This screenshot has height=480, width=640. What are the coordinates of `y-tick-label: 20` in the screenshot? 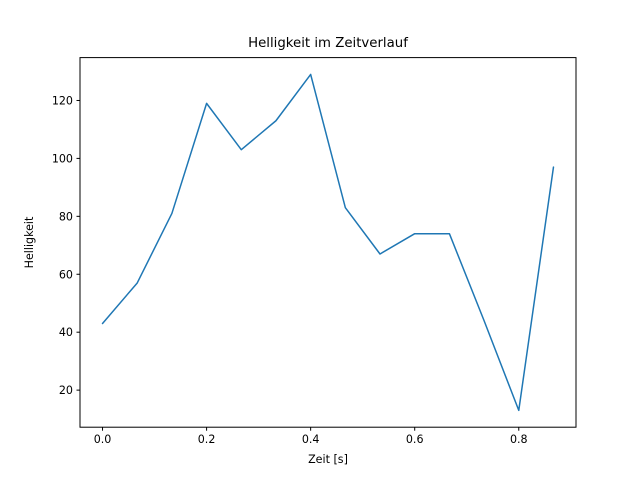 It's located at (66, 390).